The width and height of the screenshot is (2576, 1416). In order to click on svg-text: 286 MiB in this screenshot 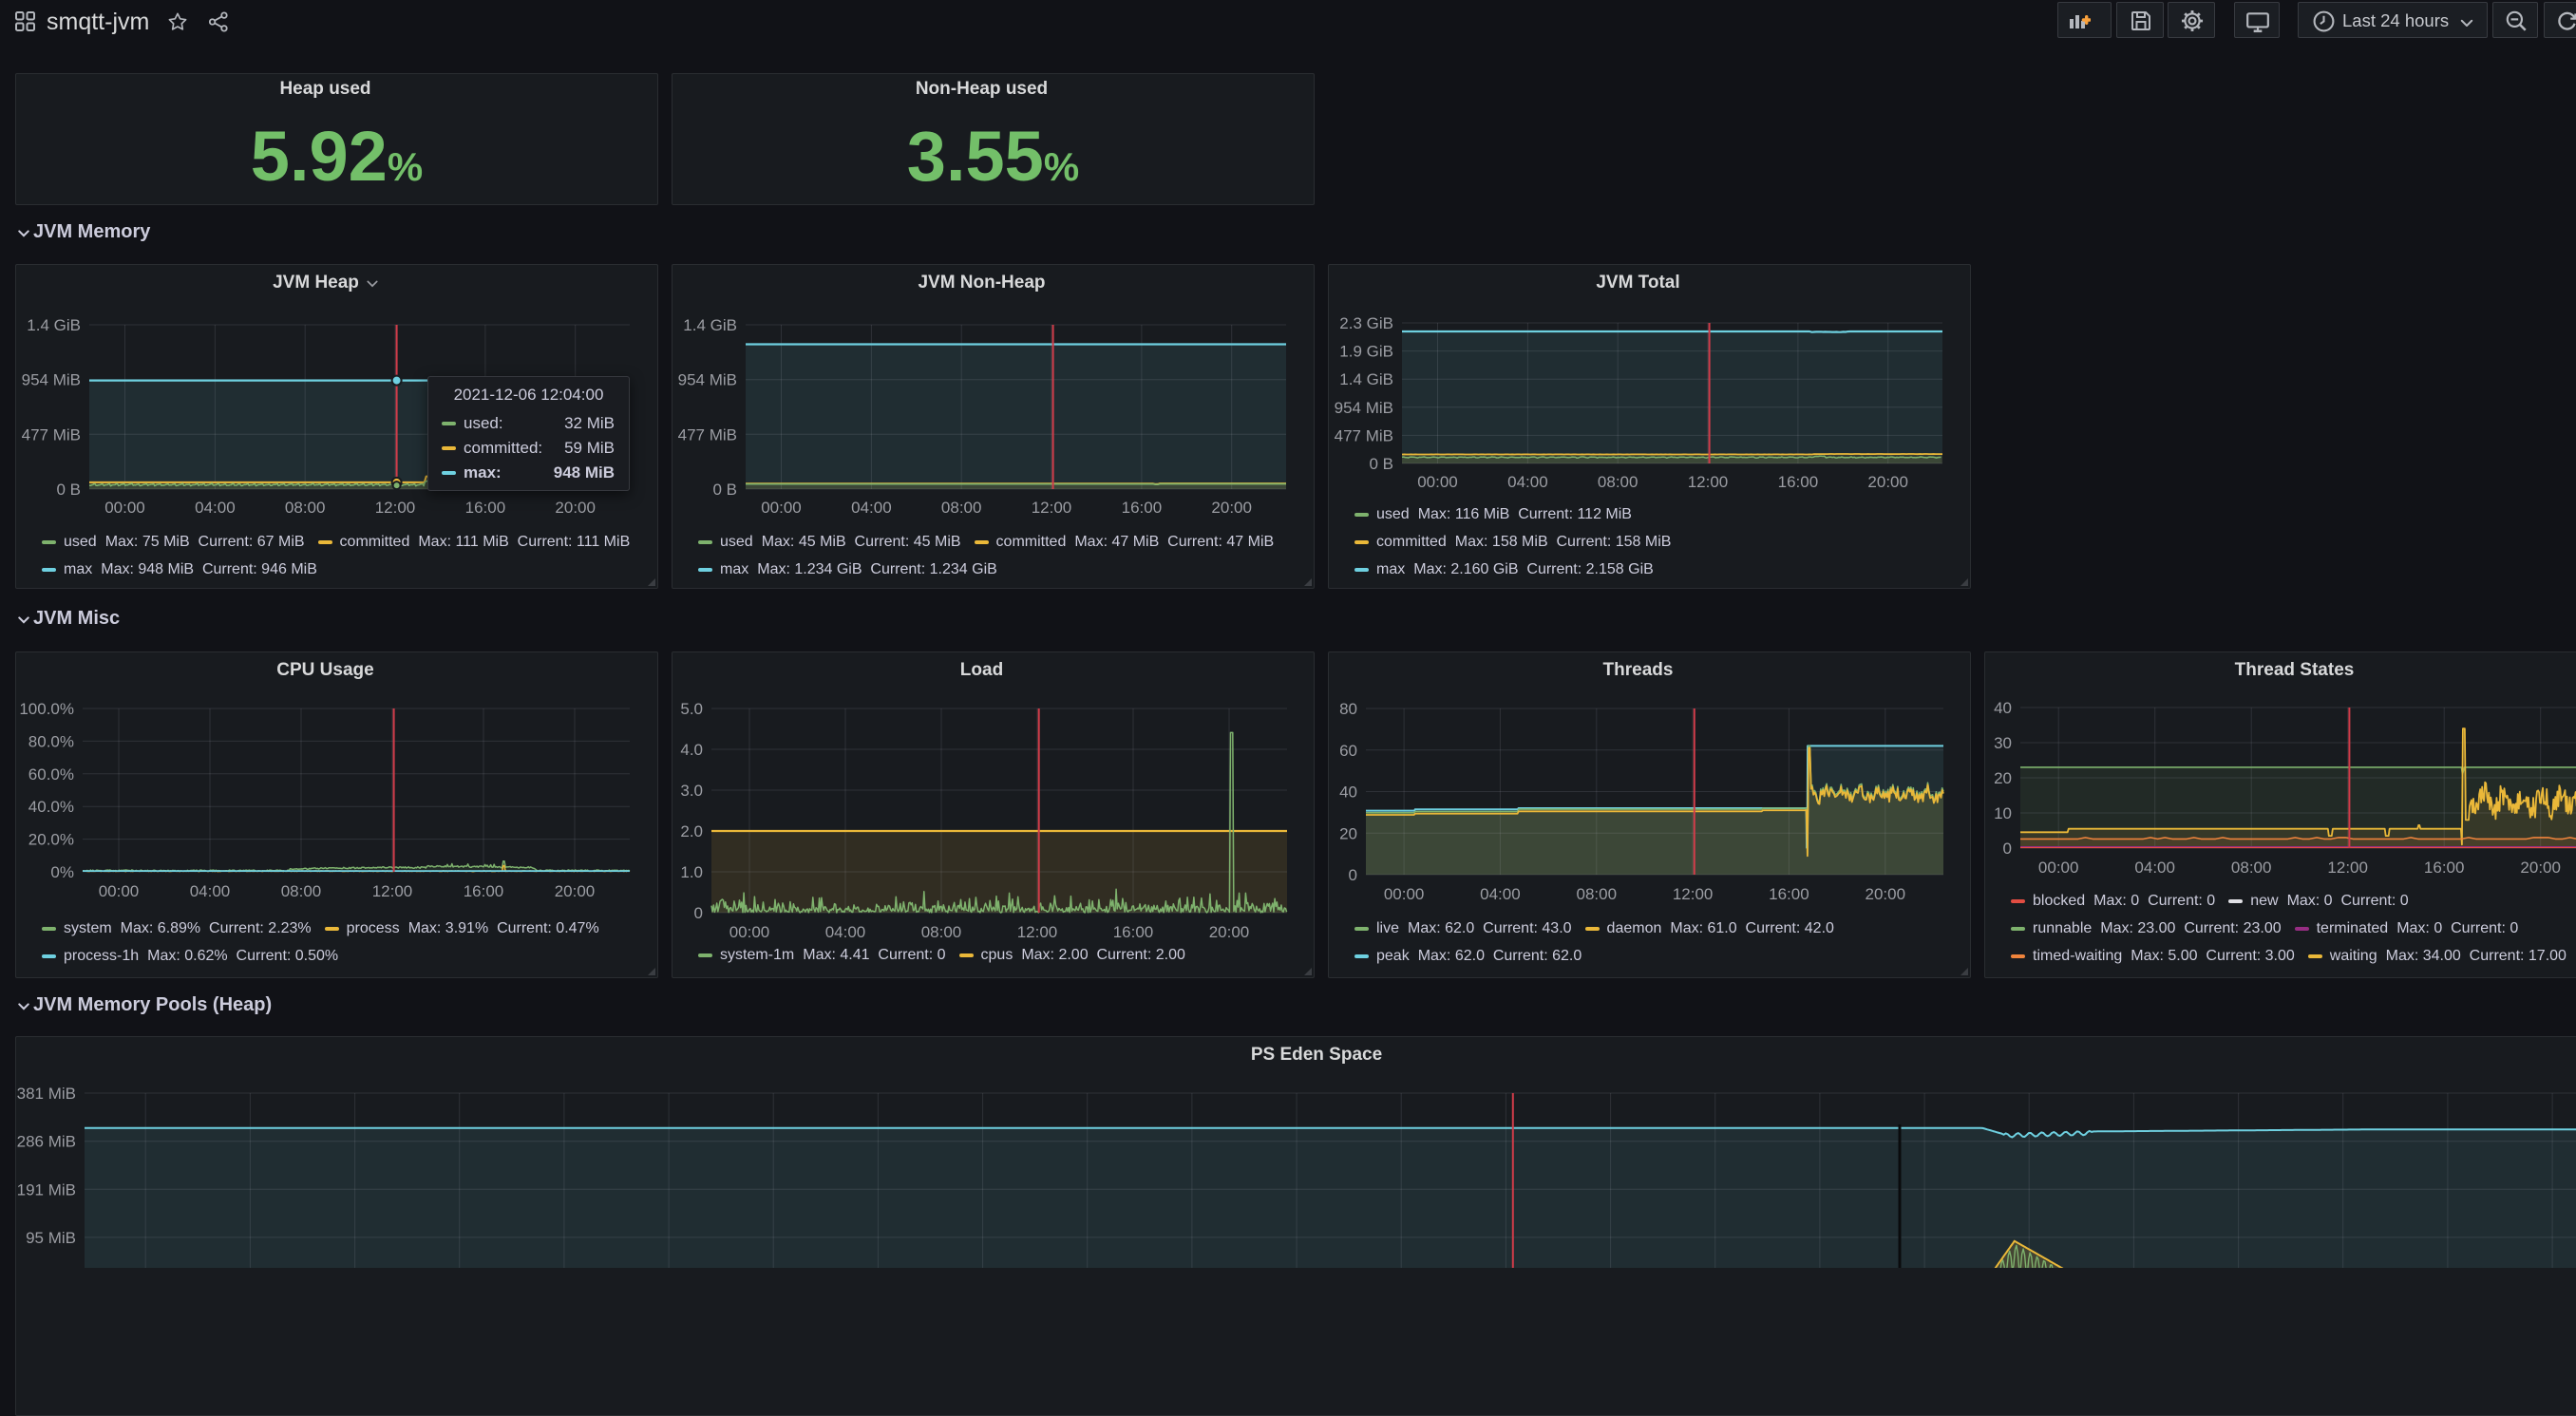, I will do `click(46, 1142)`.